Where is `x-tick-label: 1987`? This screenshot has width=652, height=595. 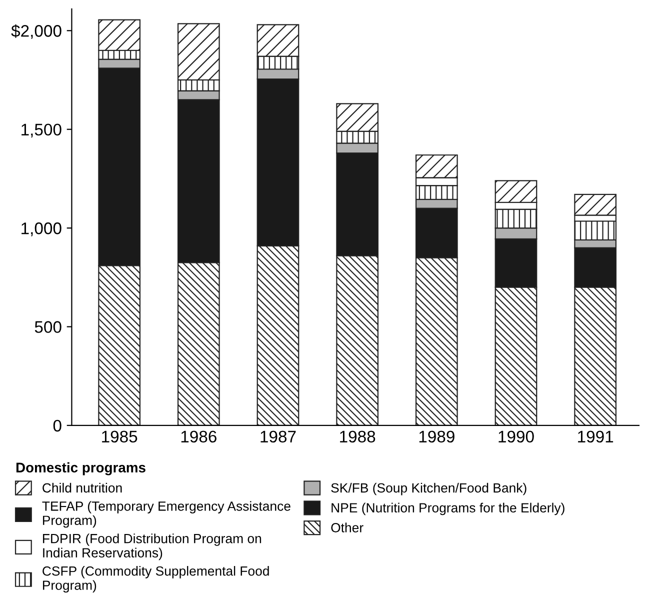 x-tick-label: 1987 is located at coordinates (278, 436).